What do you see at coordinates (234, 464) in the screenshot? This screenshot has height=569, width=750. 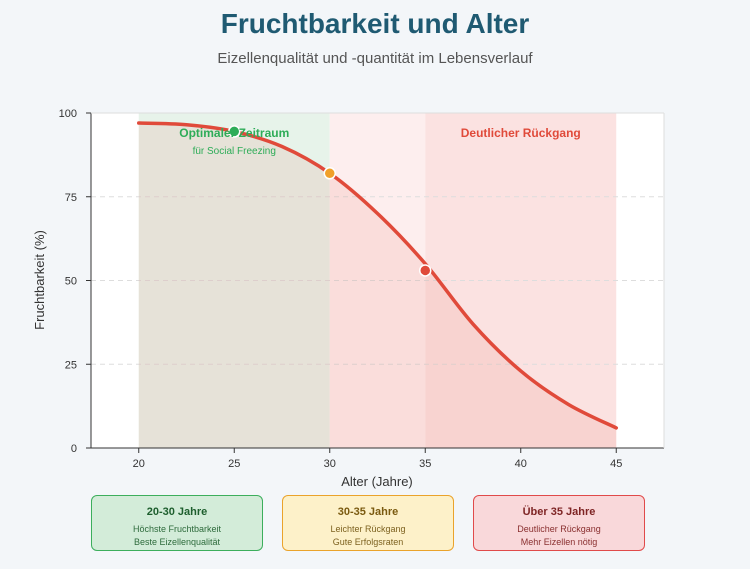 I see `x-tick-label: 25` at bounding box center [234, 464].